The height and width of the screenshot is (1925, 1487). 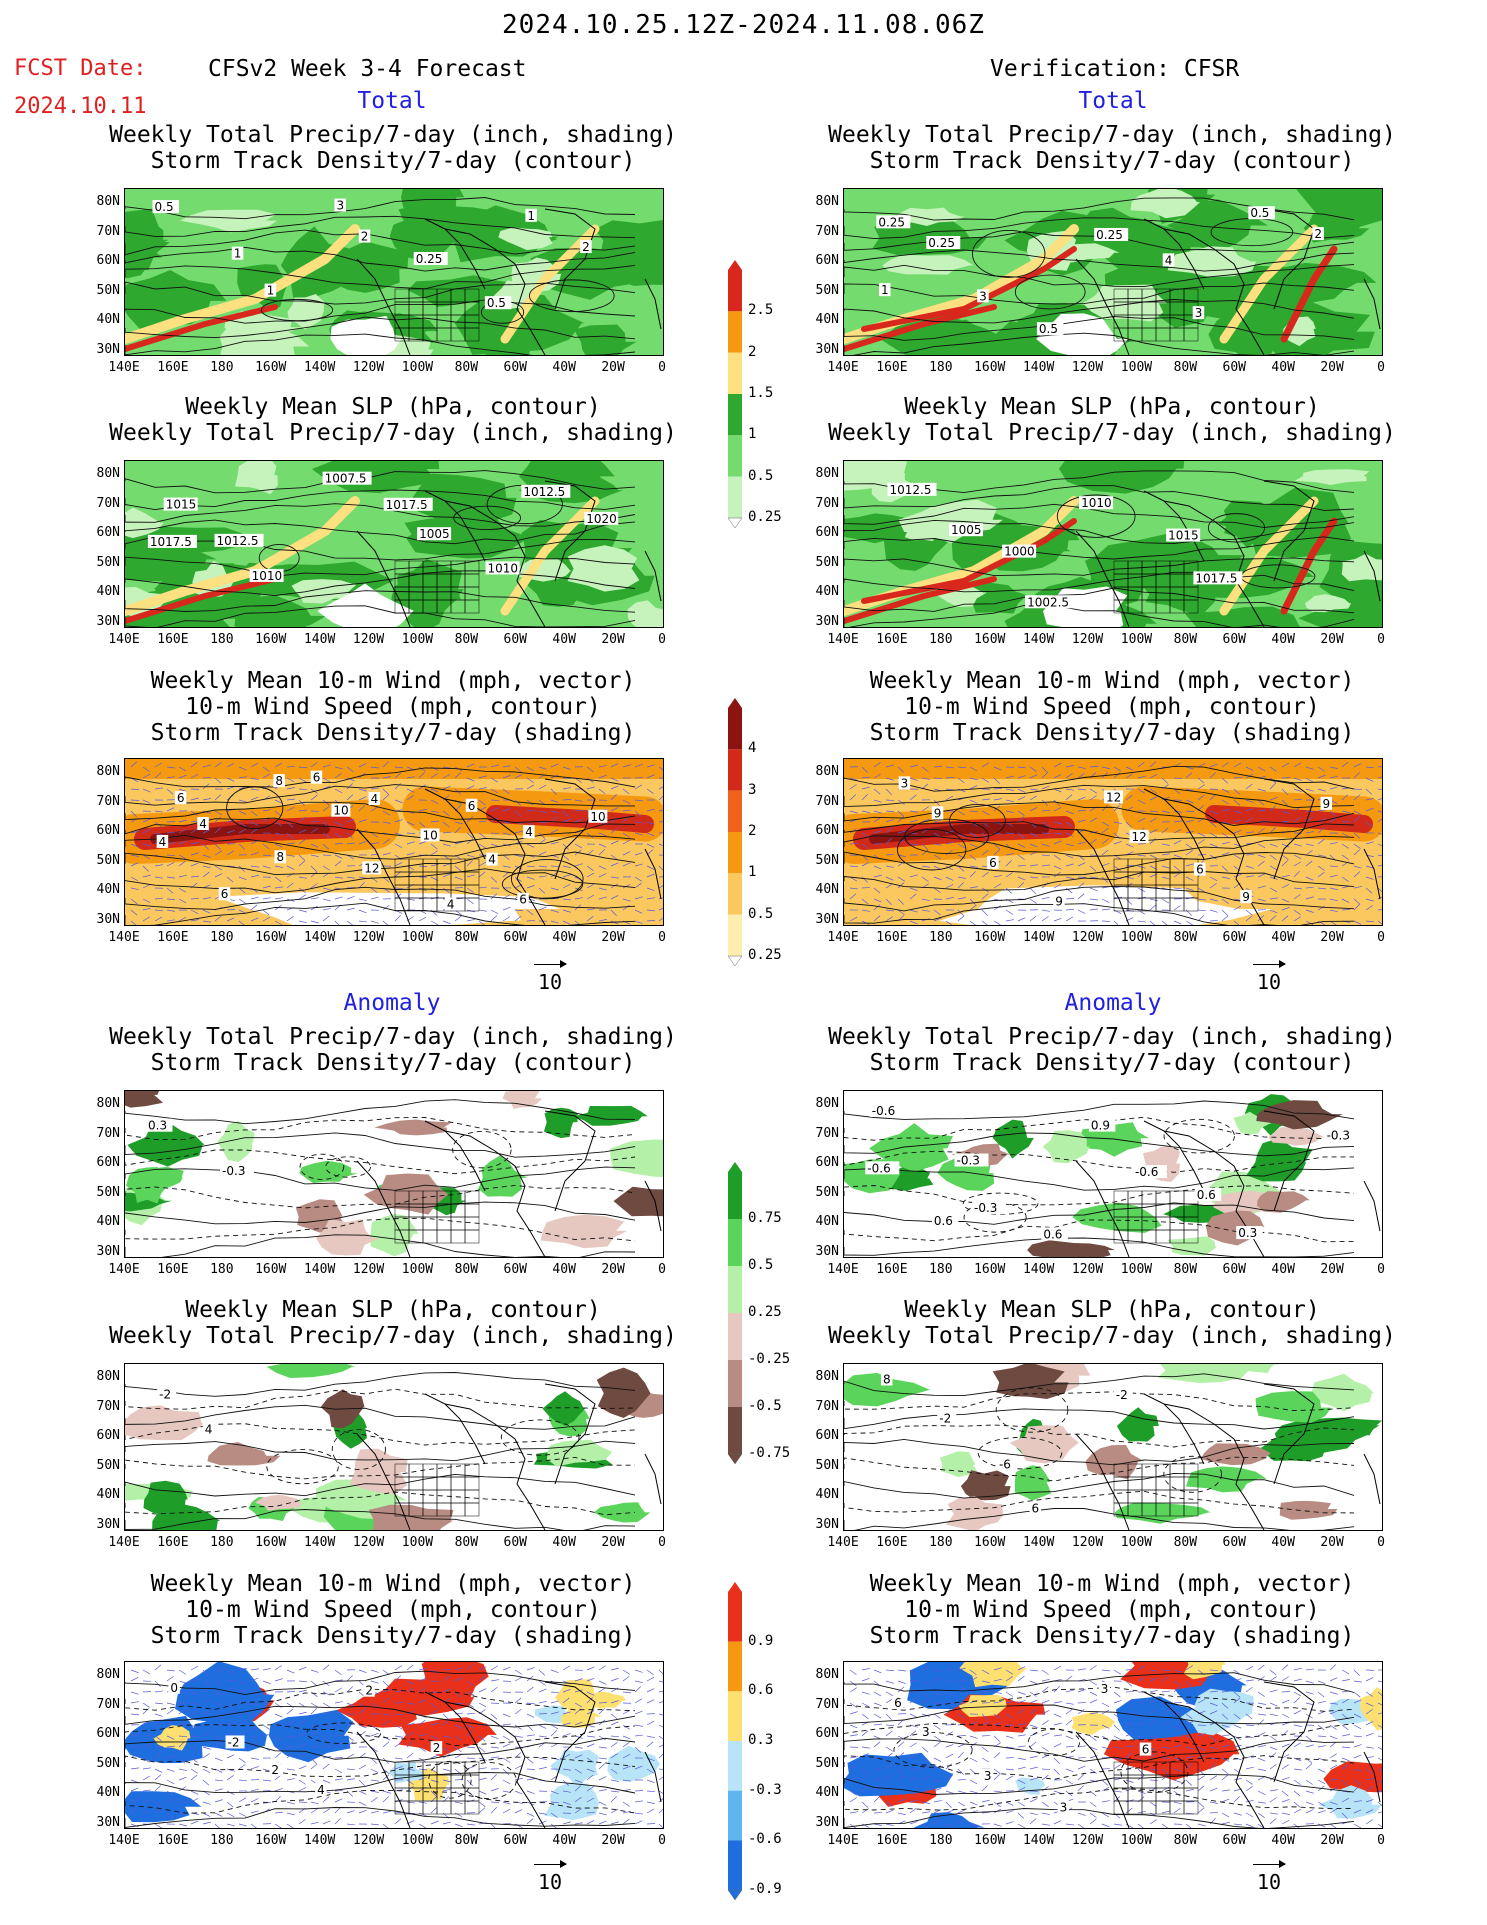 I want to click on lon-label: 0, so click(x=1381, y=1840).